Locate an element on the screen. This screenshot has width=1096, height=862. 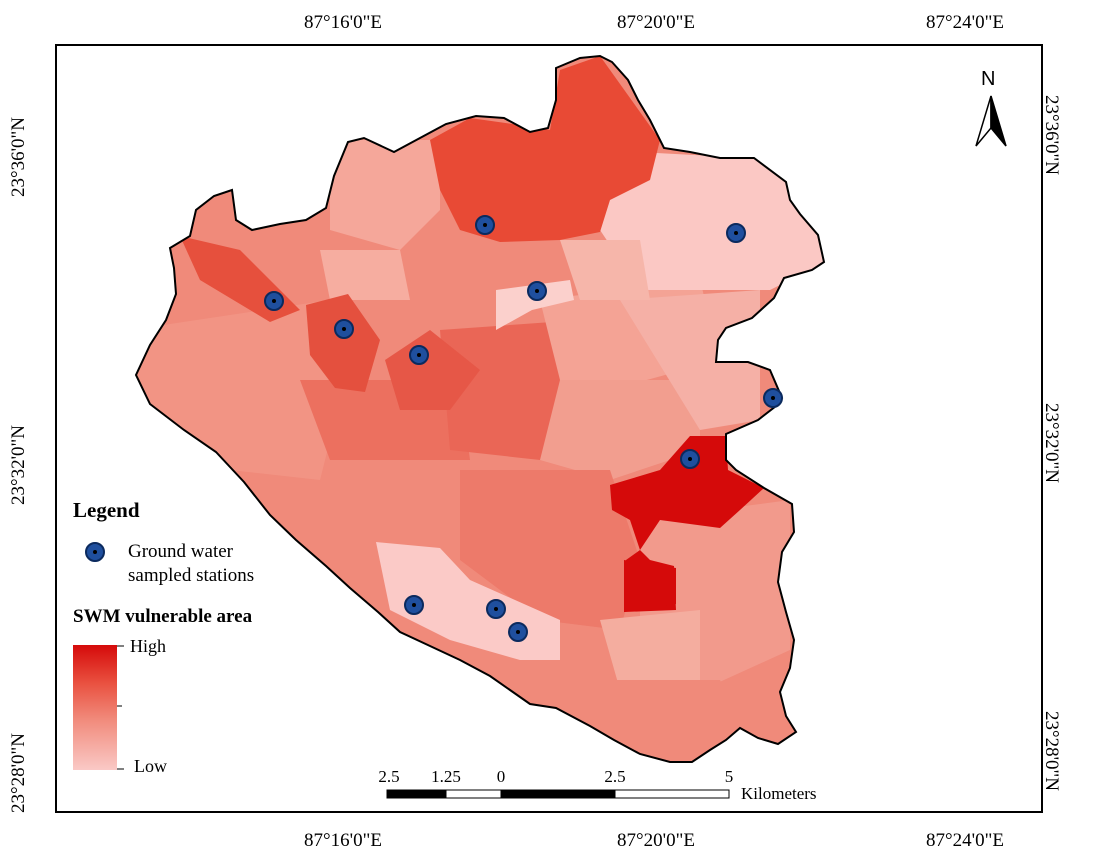
scale-label-2: 1.25 is located at coordinates (446, 776).